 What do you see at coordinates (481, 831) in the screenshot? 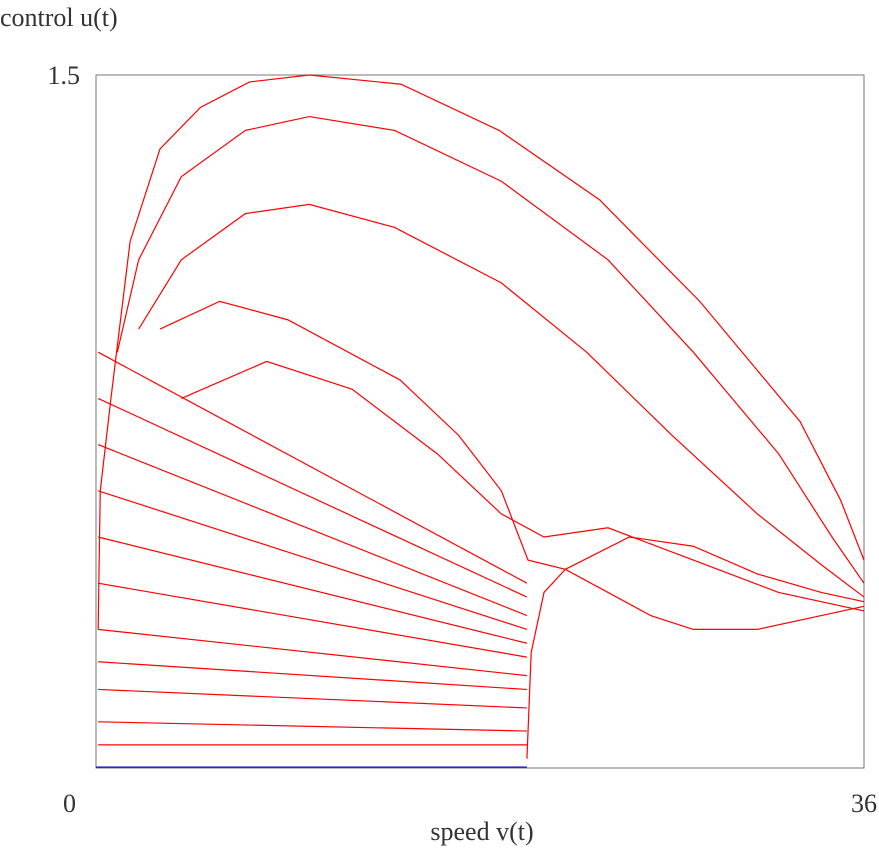
I see `x-axis-label: speed v(t)` at bounding box center [481, 831].